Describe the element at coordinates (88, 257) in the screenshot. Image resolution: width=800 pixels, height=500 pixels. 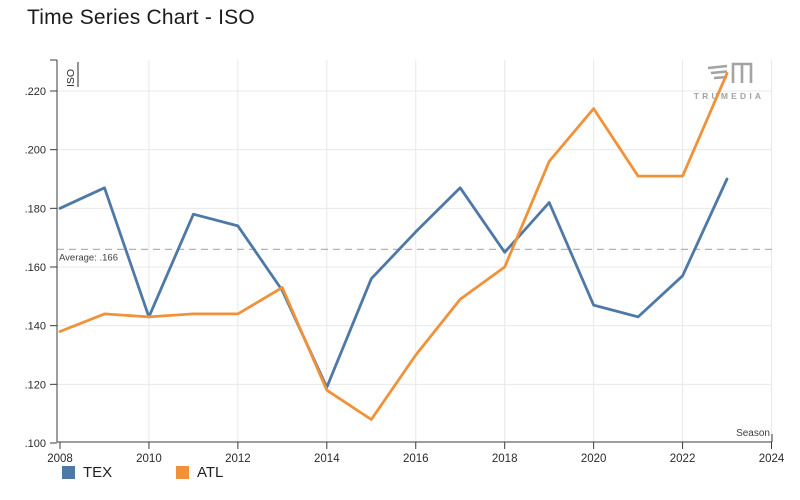
I see `average-label: Average: .166` at that location.